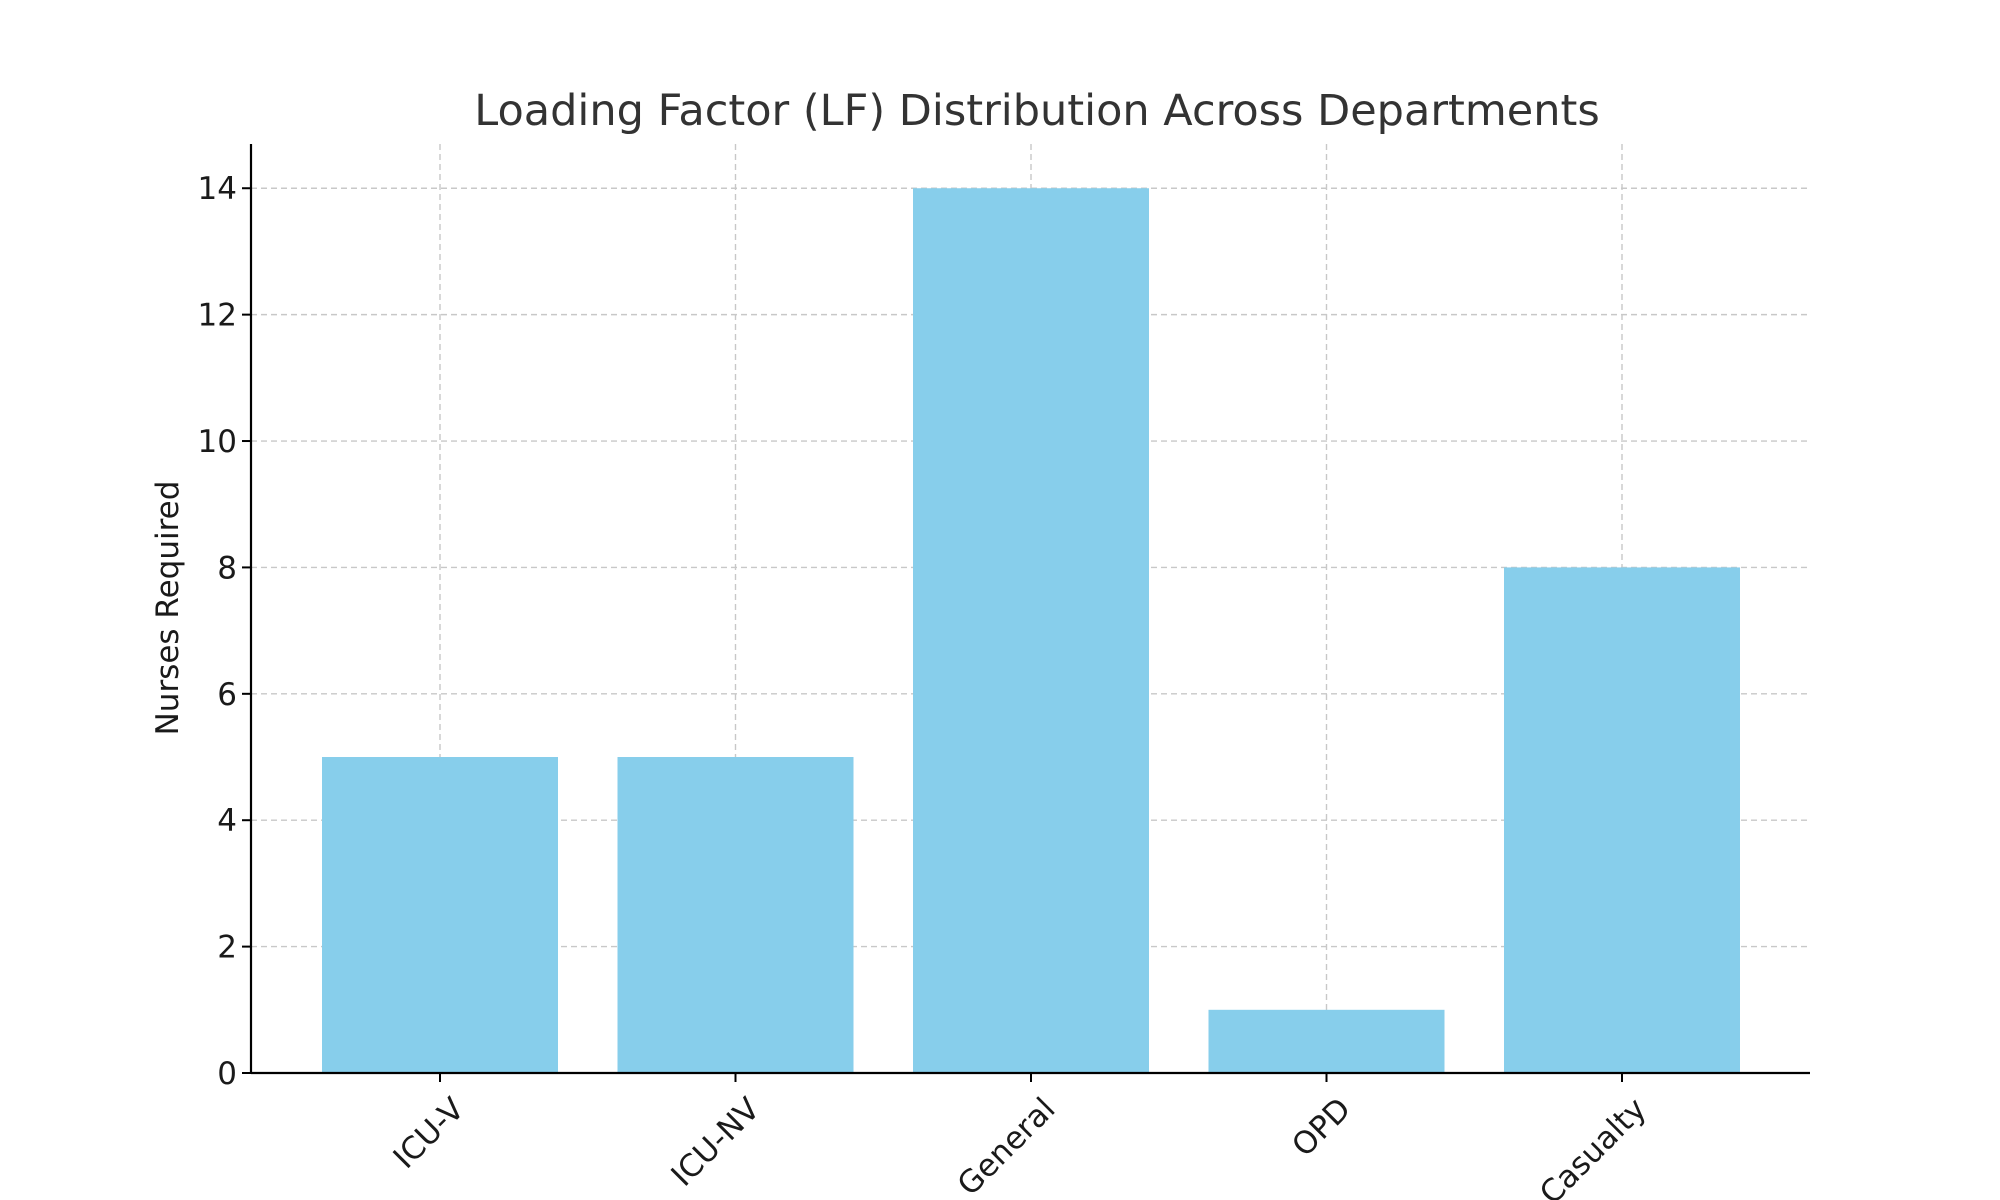 The height and width of the screenshot is (1200, 2000). Describe the element at coordinates (217, 442) in the screenshot. I see `y-tick-label: 10` at that location.